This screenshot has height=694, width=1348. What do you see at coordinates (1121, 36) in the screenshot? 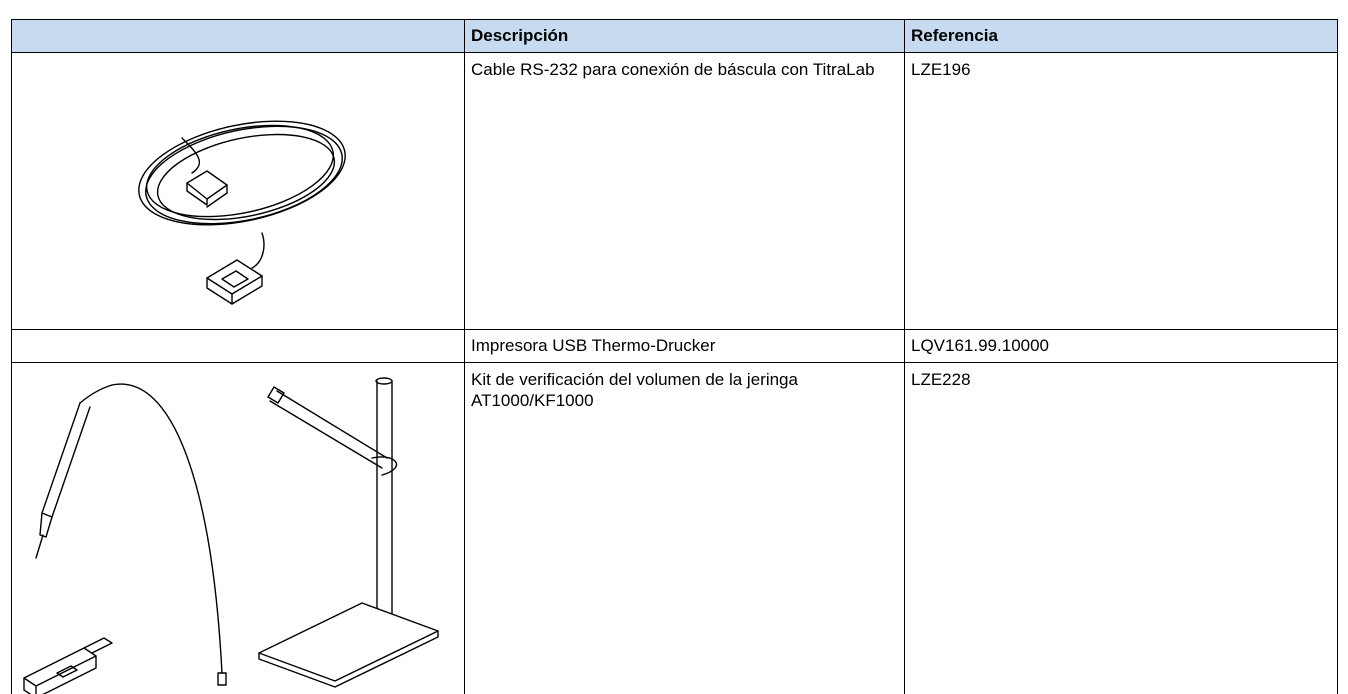
I see `header-reference: Referencia` at bounding box center [1121, 36].